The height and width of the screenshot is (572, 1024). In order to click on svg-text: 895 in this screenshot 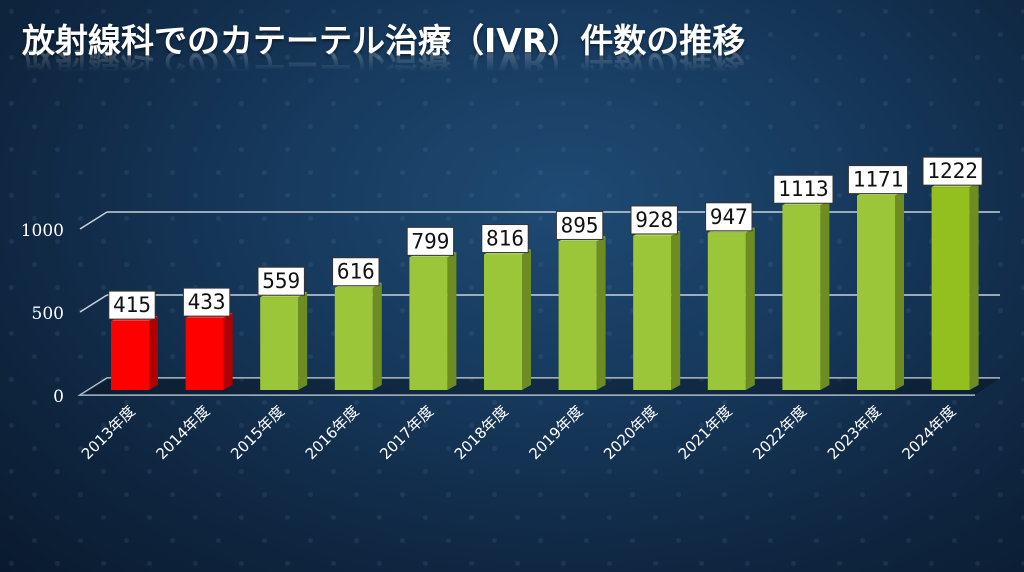, I will do `click(580, 225)`.